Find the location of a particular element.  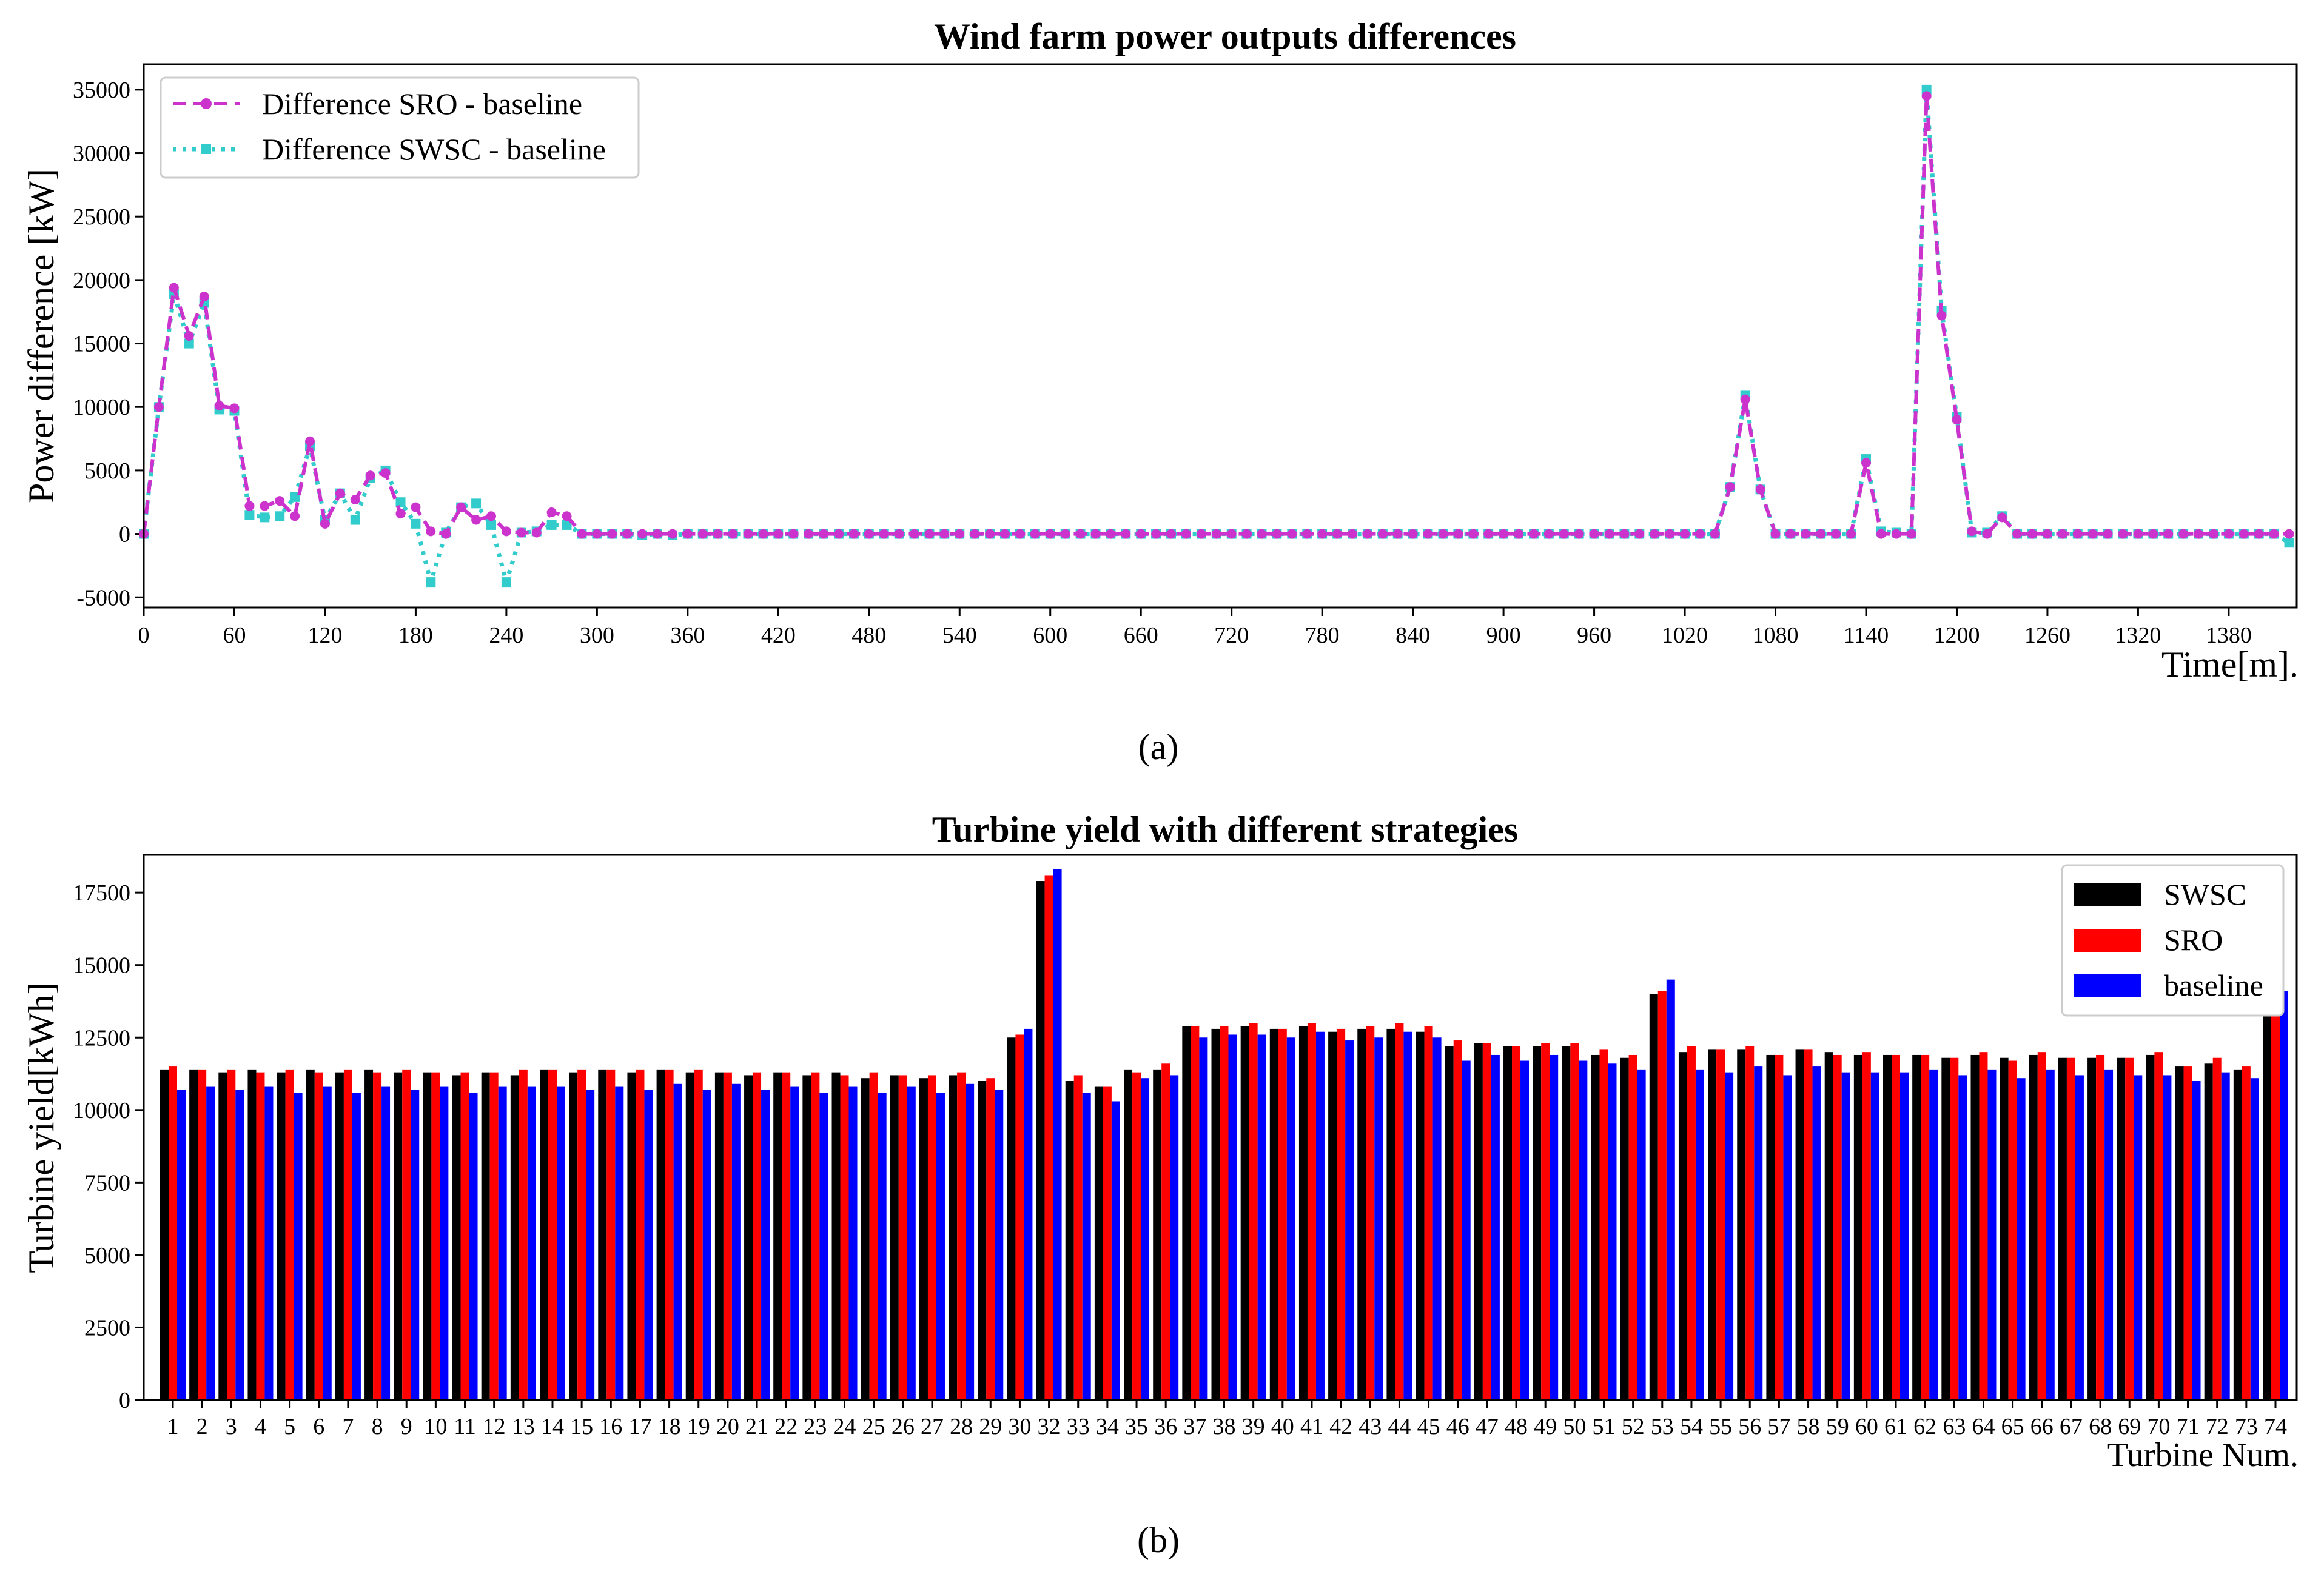

legend-sro-label: Difference SRO - baseline is located at coordinates (422, 104).